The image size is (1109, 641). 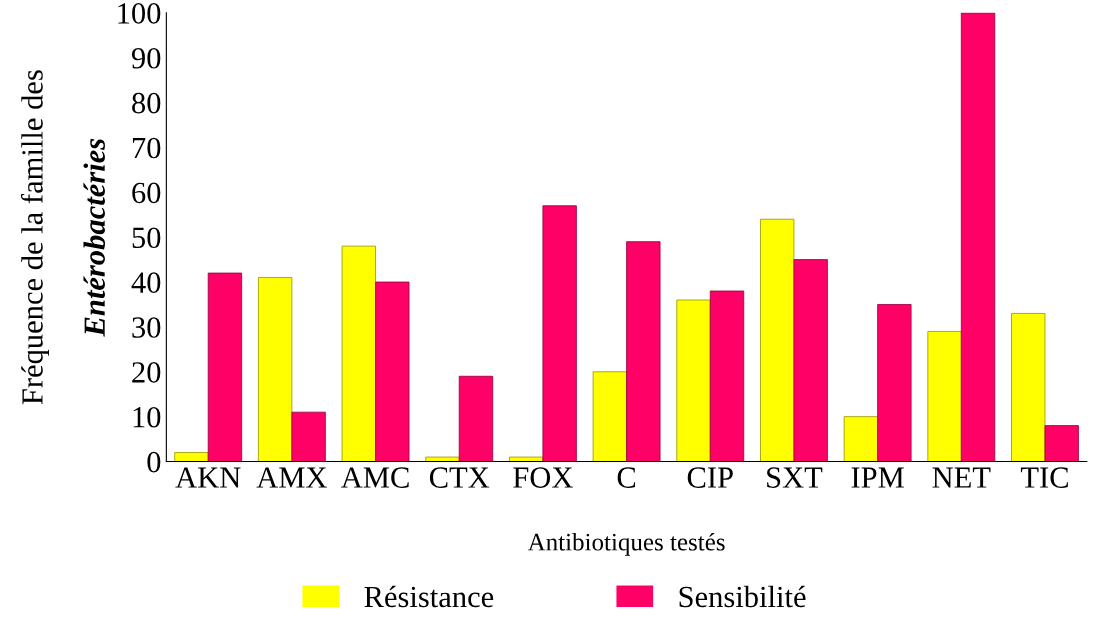 What do you see at coordinates (961, 477) in the screenshot?
I see `x-tick-label: NET` at bounding box center [961, 477].